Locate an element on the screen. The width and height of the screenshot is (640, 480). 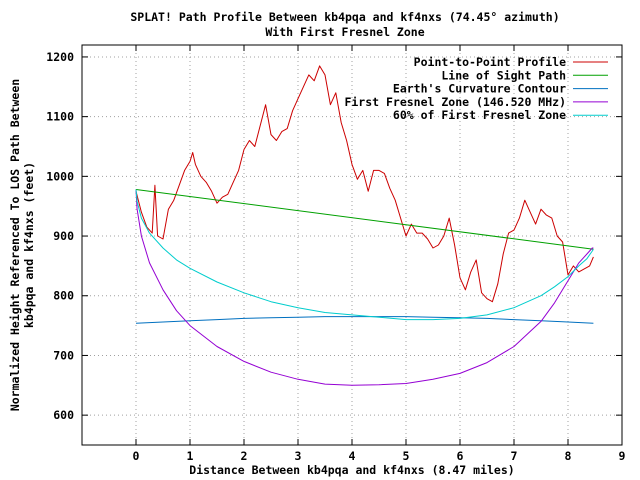
y-tick-label: 1000 is located at coordinates (60, 176).